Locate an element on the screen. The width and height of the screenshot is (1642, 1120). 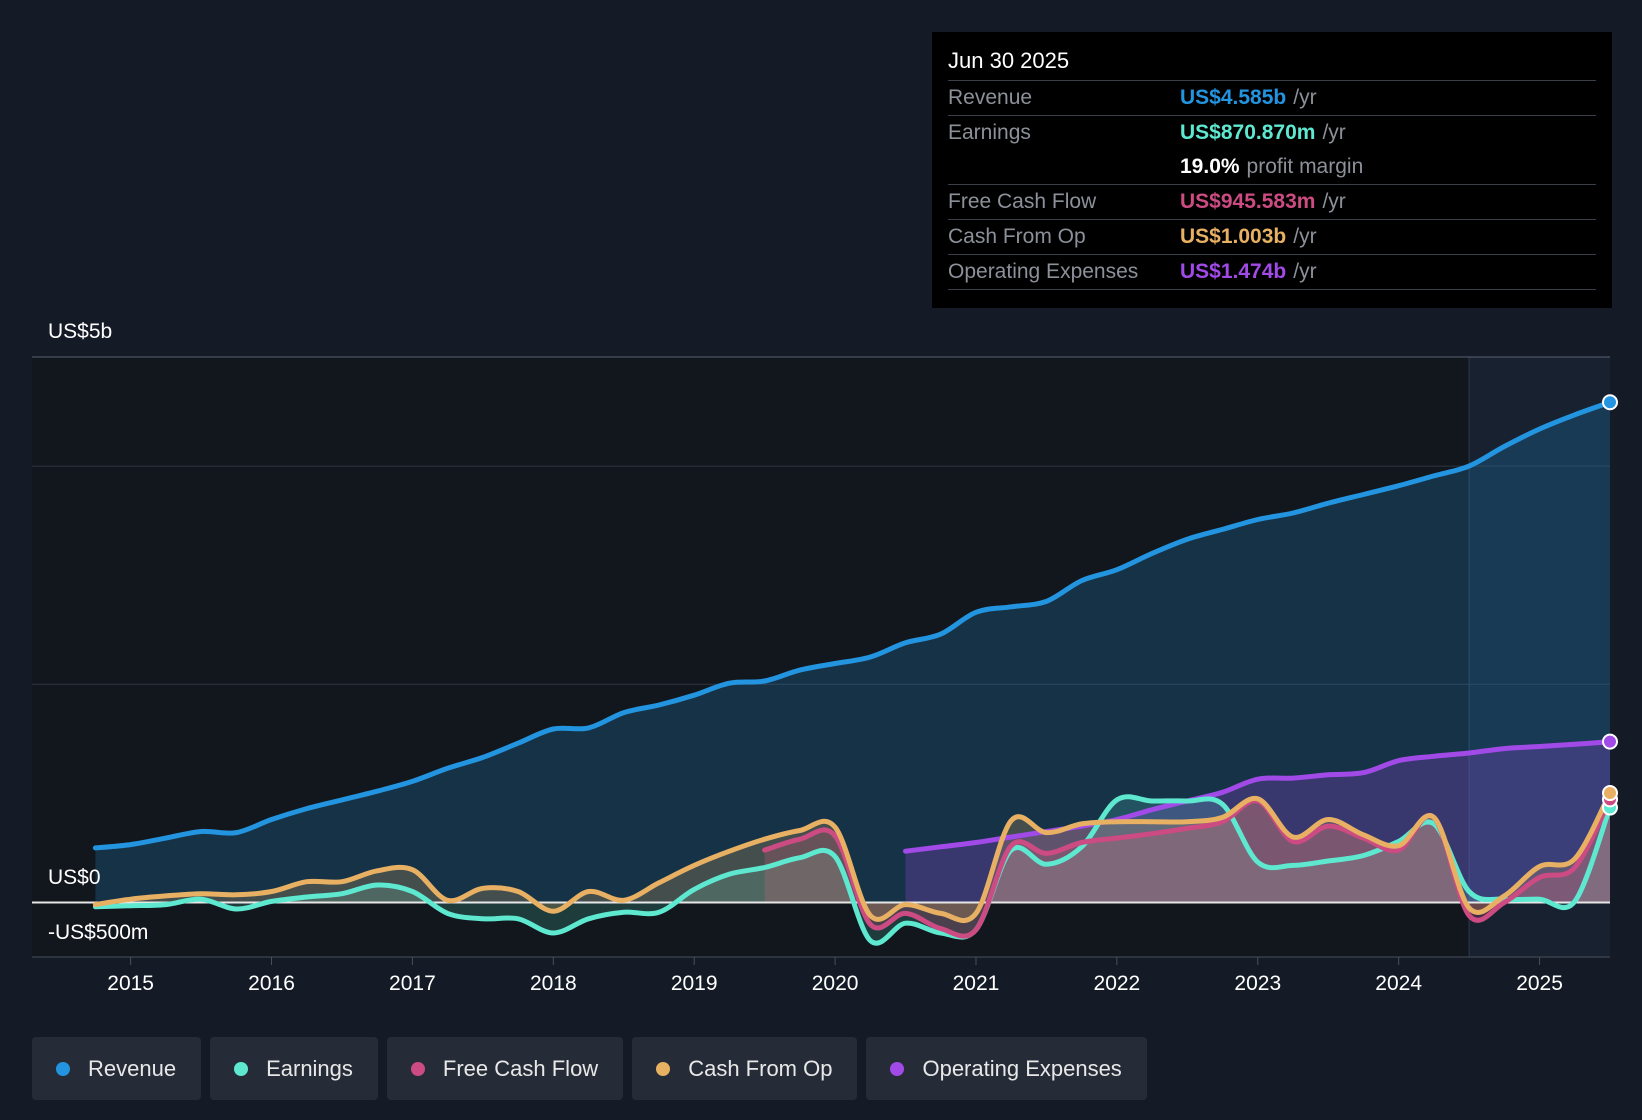
legend-label: Free Cash Flow is located at coordinates (520, 1068).